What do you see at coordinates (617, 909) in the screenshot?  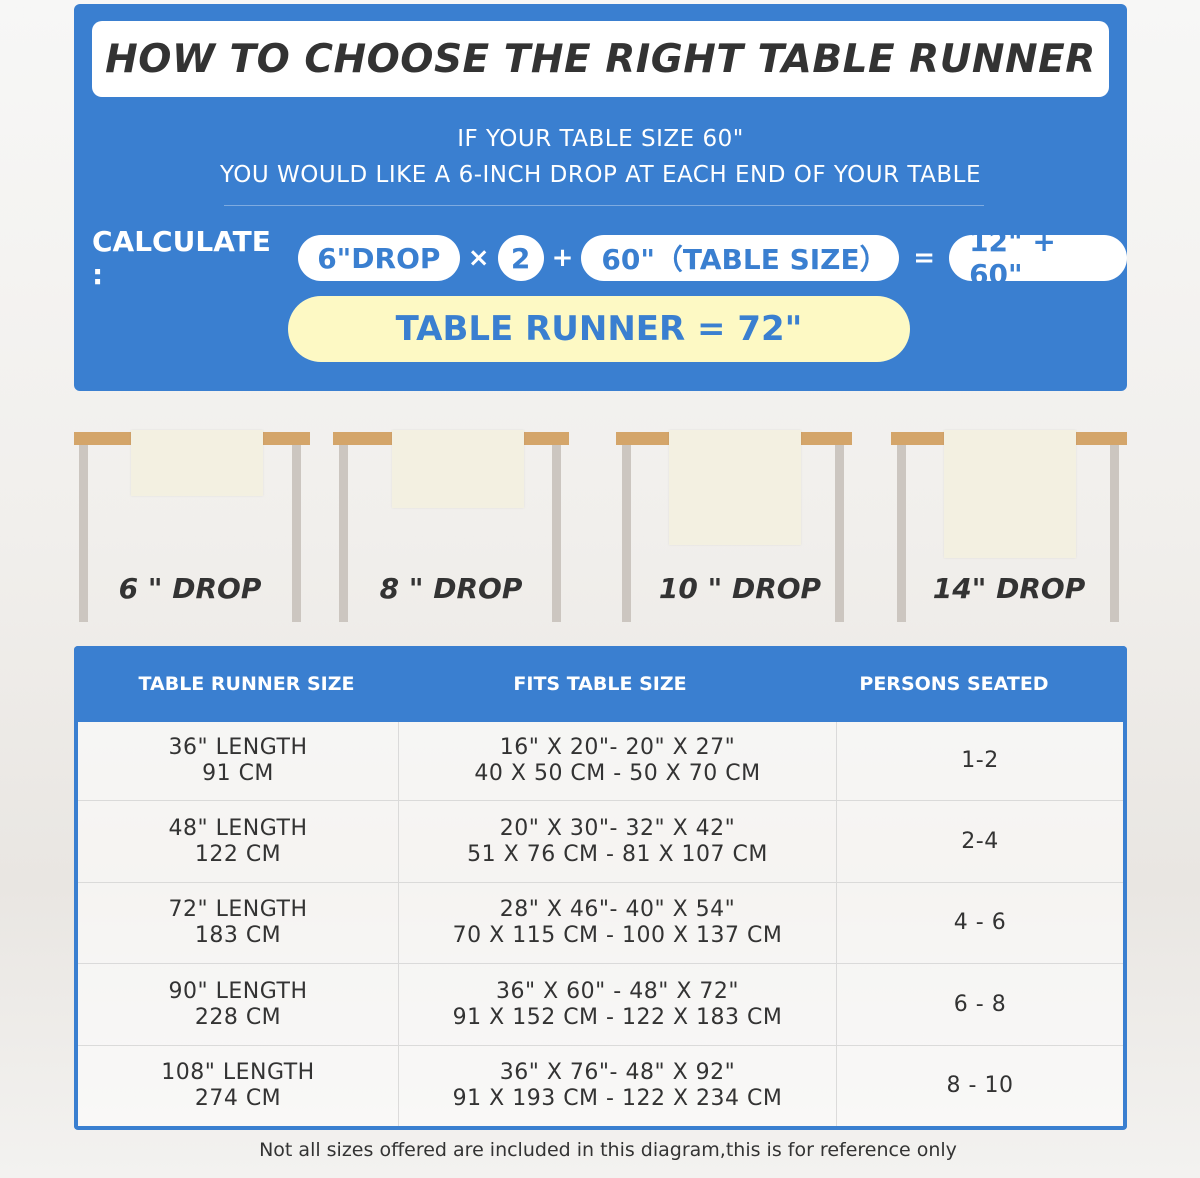 I see `fits-inches: 28" X 46"- 40" X 54"` at bounding box center [617, 909].